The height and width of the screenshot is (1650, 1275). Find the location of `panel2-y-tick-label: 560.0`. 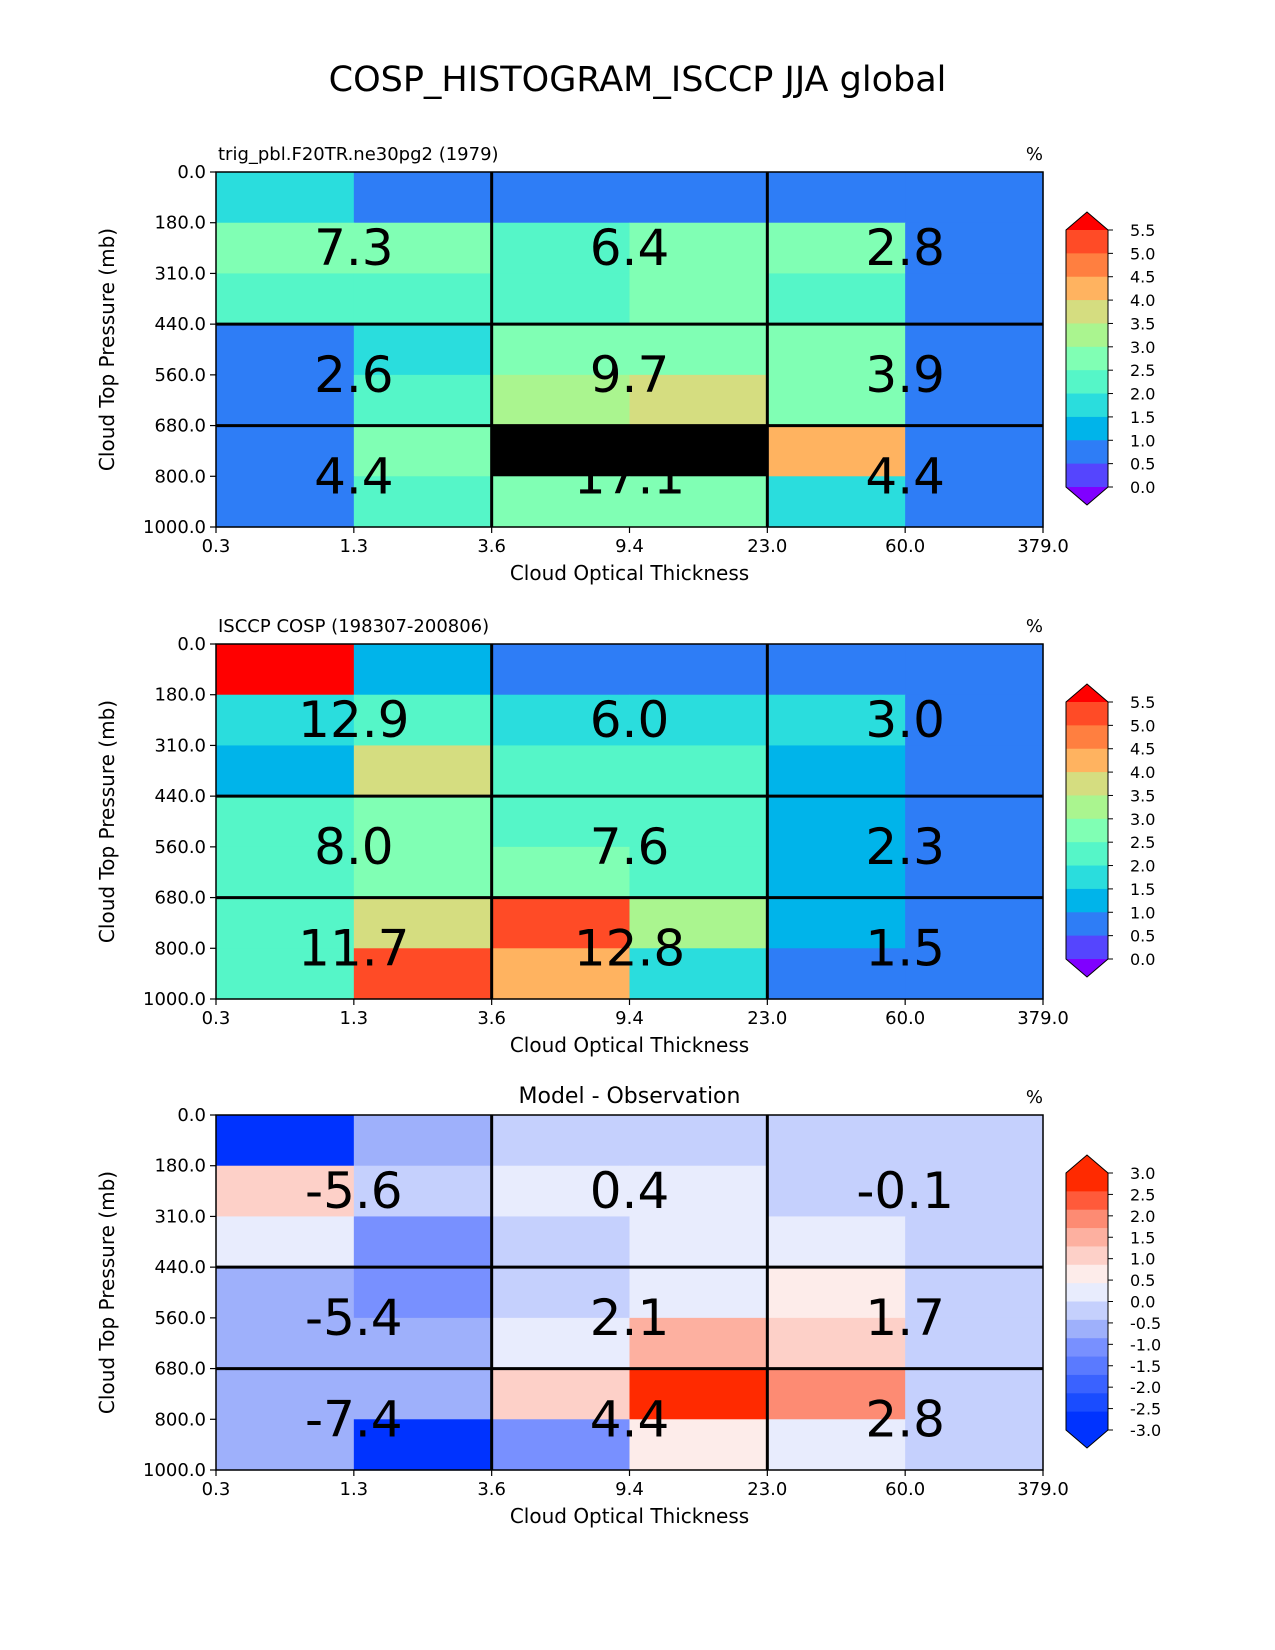

panel2-y-tick-label: 560.0 is located at coordinates (180, 847).